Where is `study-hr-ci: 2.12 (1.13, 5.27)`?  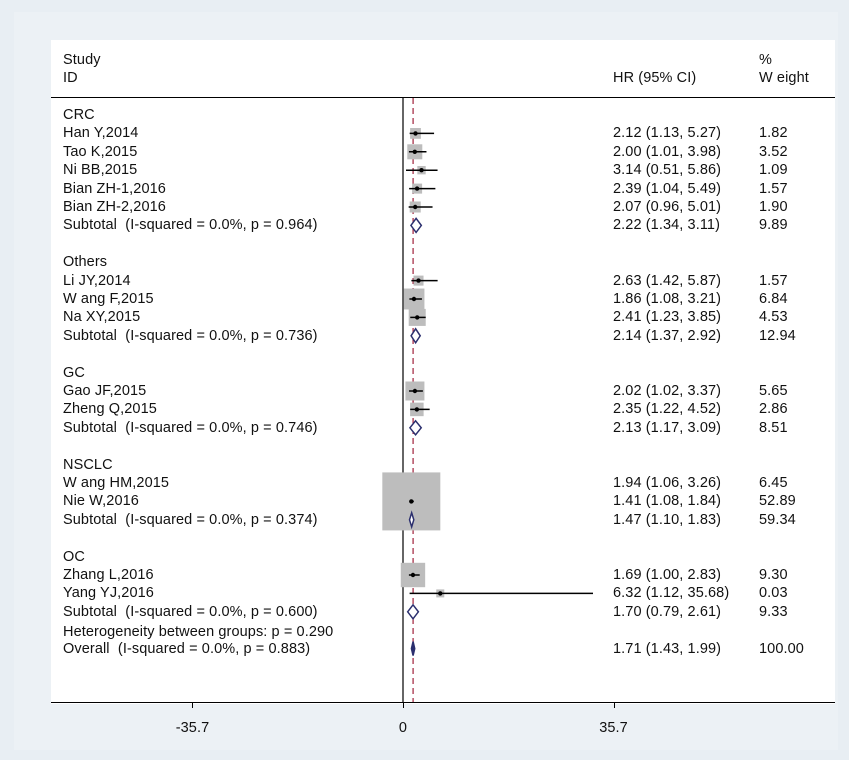
study-hr-ci: 2.12 (1.13, 5.27) is located at coordinates (667, 133).